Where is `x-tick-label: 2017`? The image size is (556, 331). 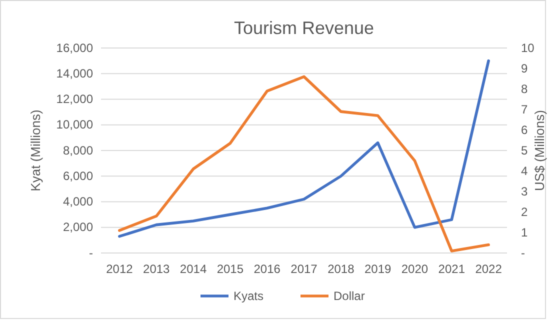
x-tick-label: 2017 is located at coordinates (304, 269).